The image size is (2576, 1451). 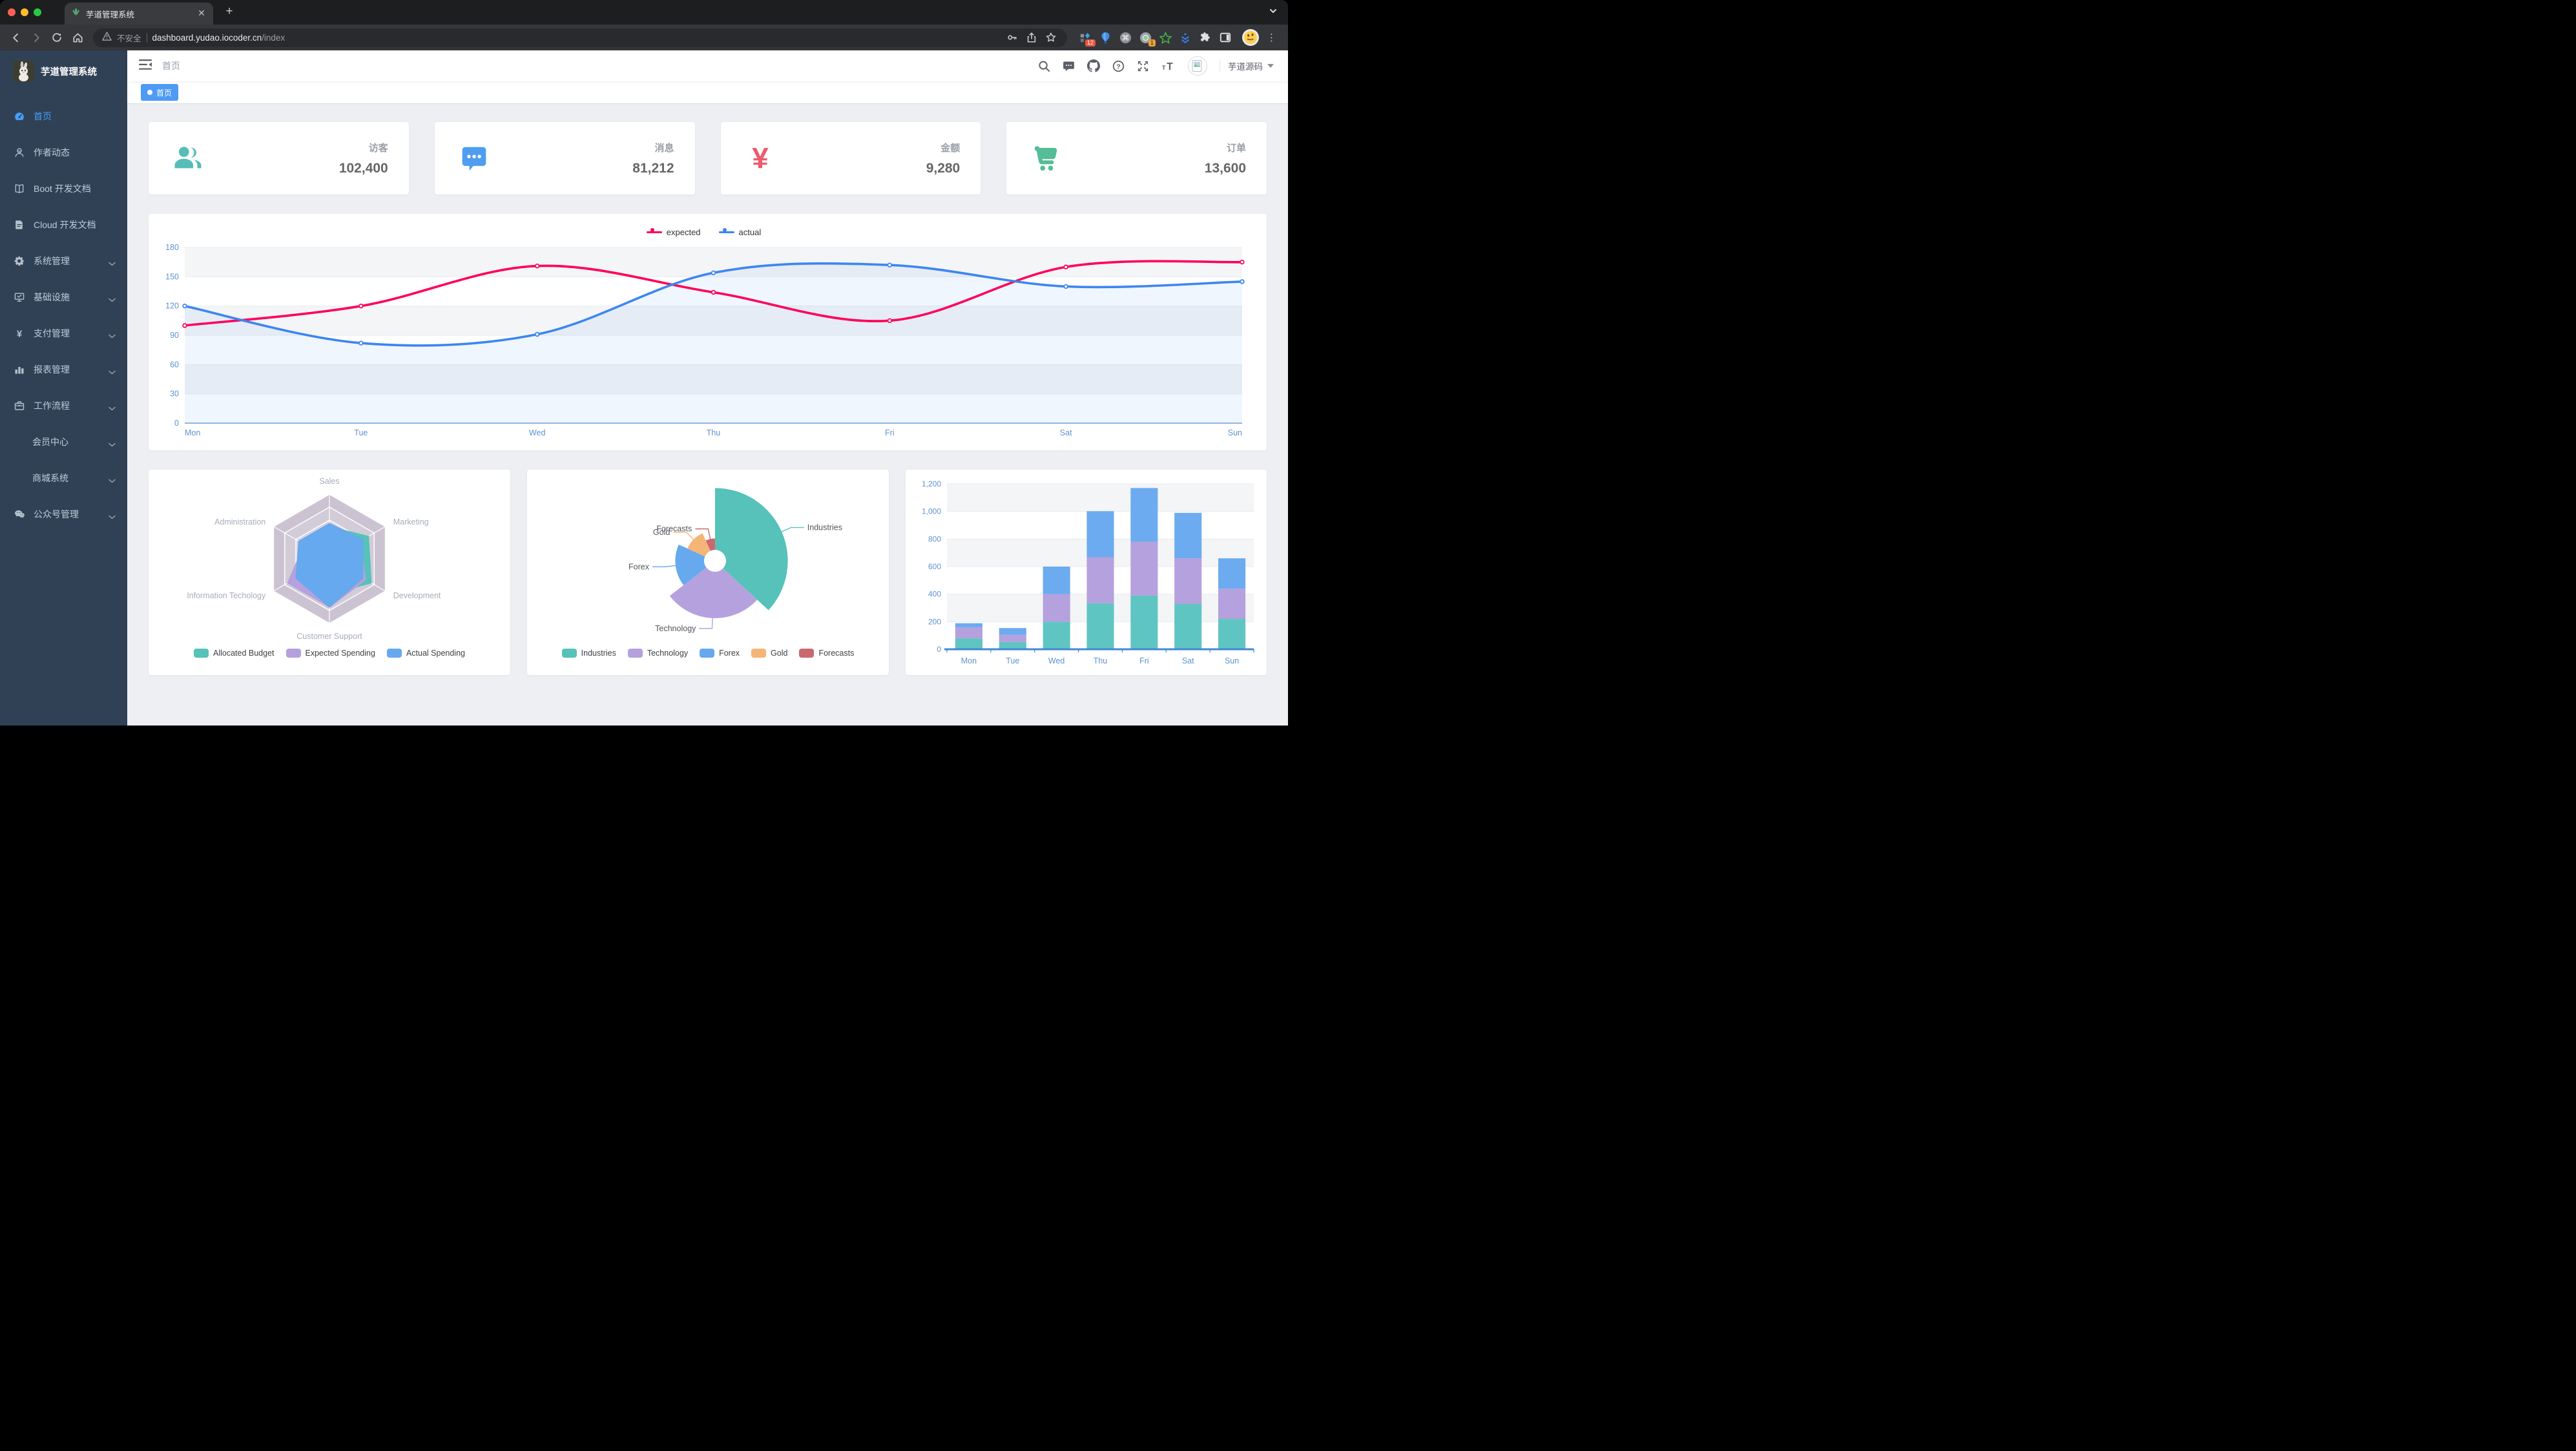 I want to click on breadcrumb: 首页, so click(x=171, y=66).